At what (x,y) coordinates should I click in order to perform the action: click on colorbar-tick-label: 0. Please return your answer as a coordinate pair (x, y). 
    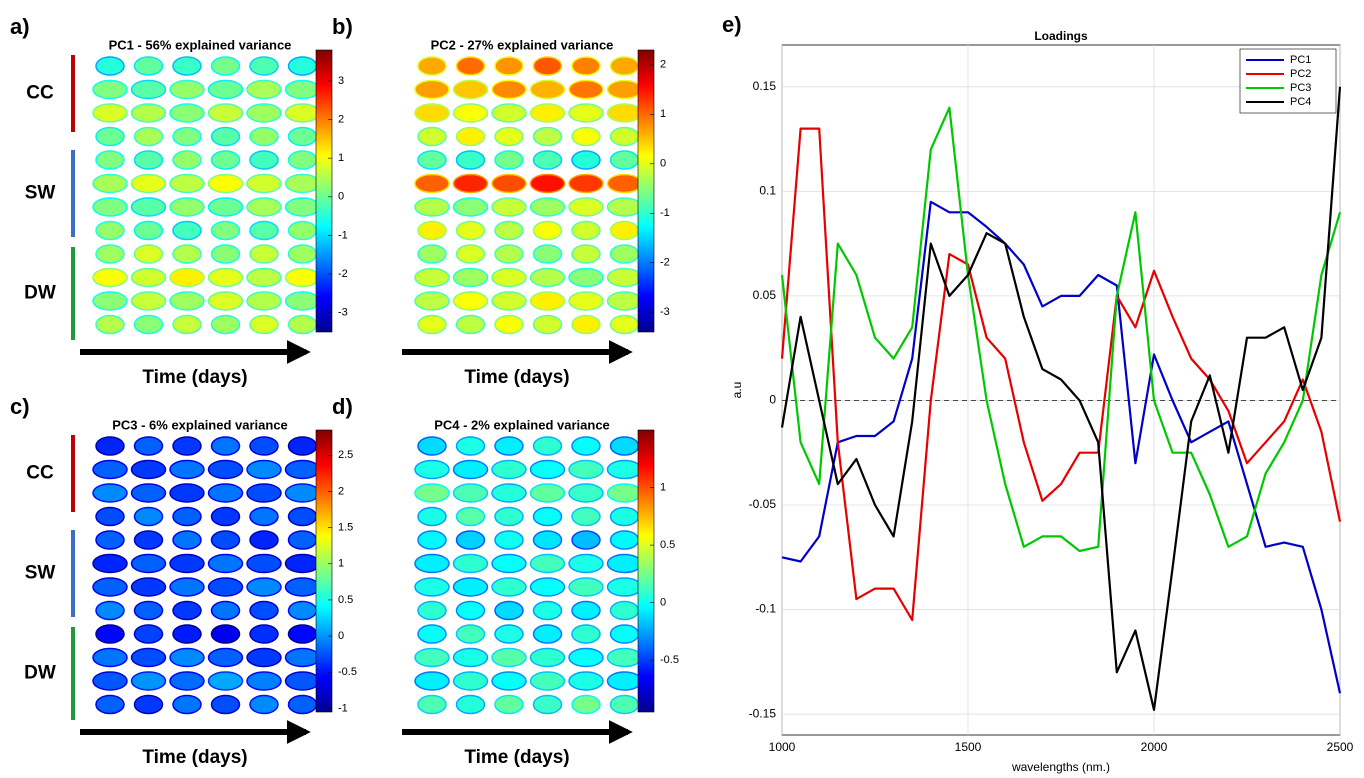
    Looking at the image, I should click on (663, 164).